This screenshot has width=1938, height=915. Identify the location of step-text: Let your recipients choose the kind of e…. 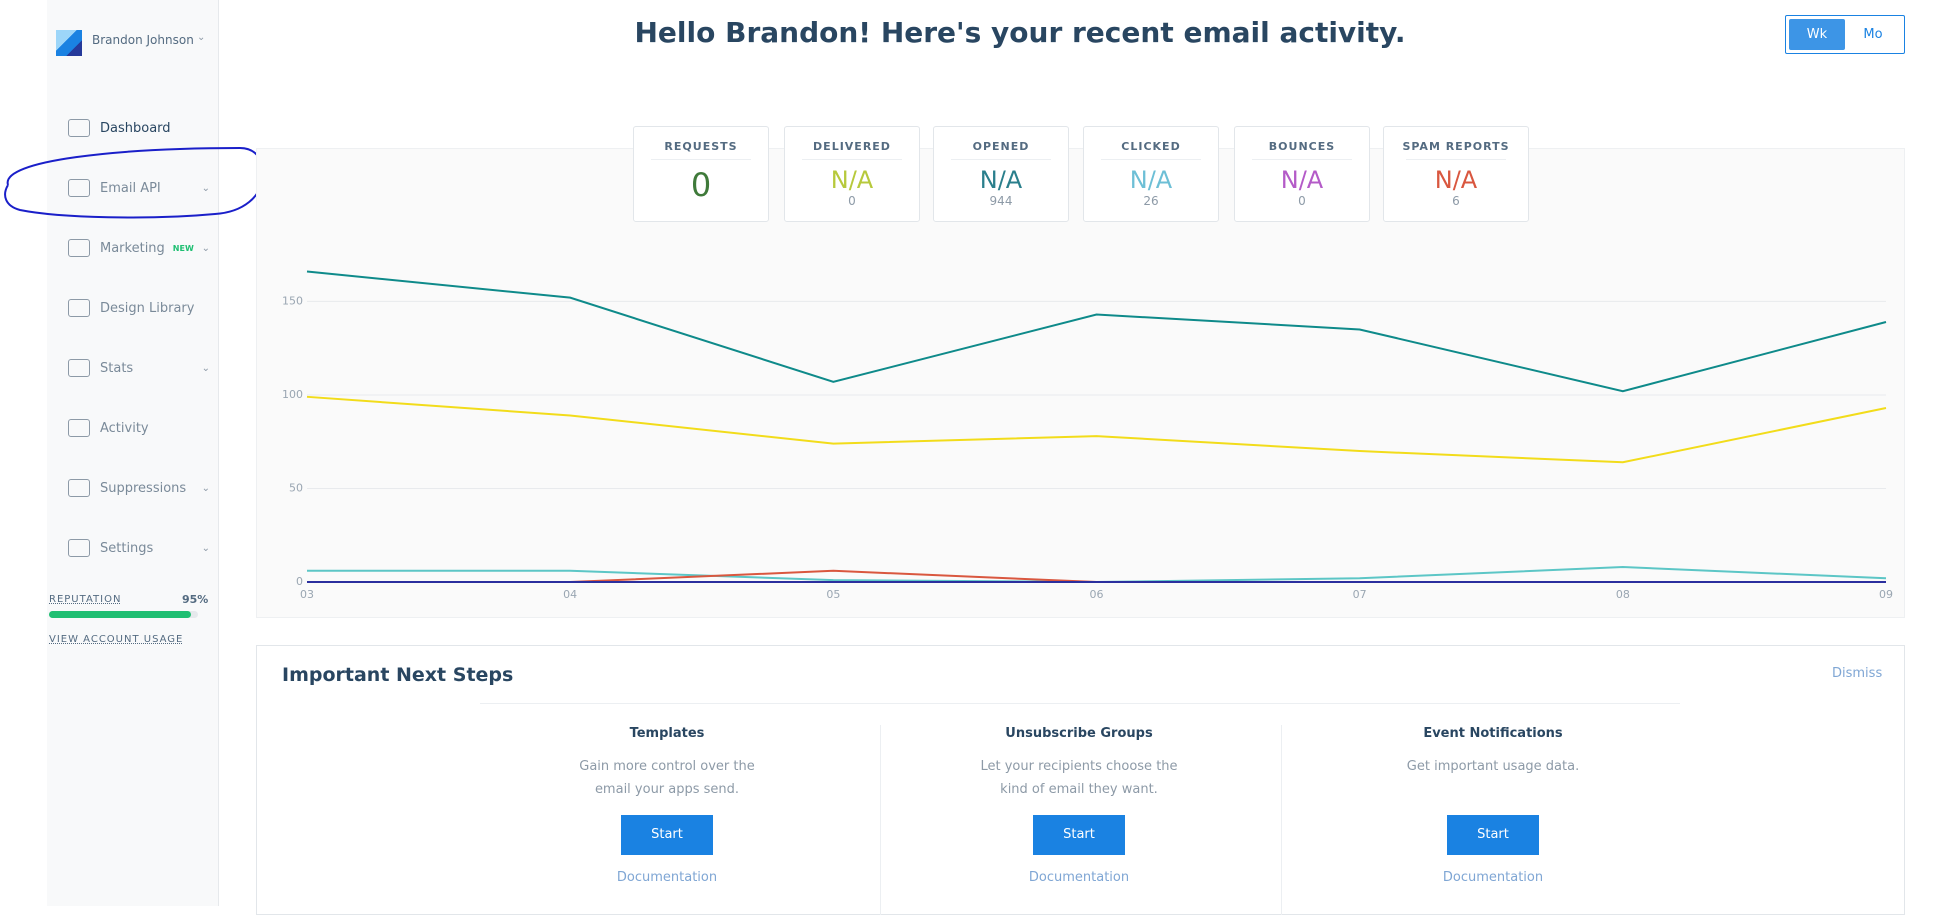
(1079, 778).